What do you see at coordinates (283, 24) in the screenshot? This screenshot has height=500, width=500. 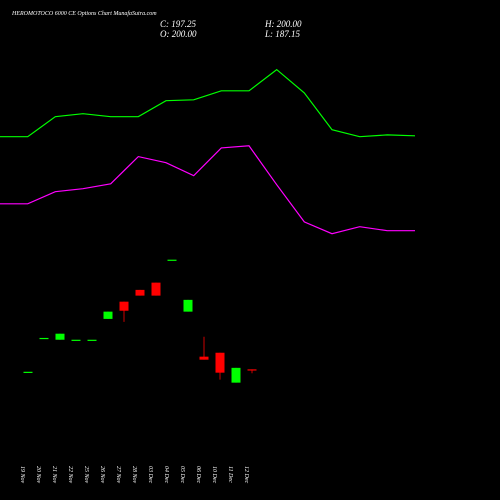 I see `high-label: H: 200.00` at bounding box center [283, 24].